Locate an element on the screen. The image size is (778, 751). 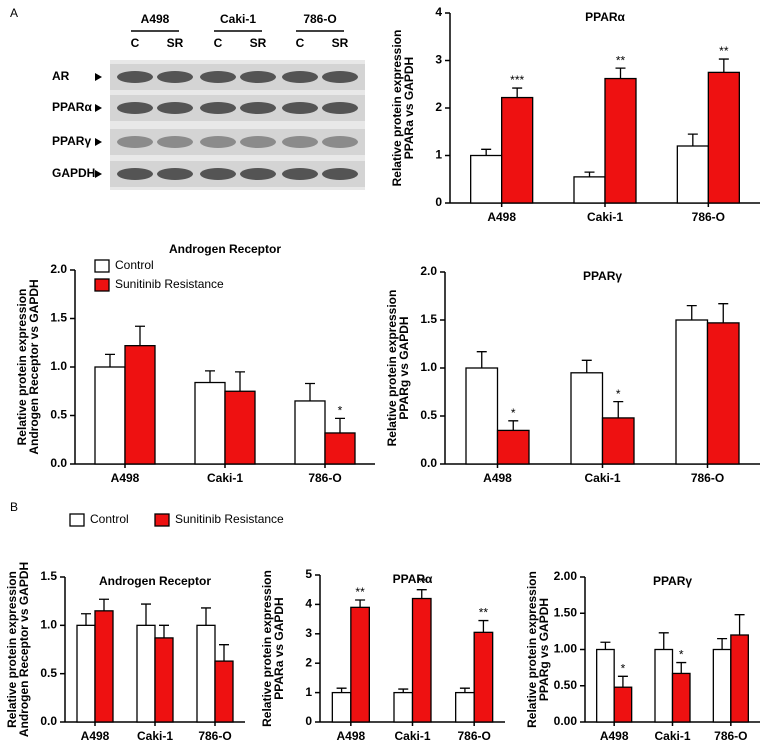
protein-label: AR is located at coordinates (61, 76).